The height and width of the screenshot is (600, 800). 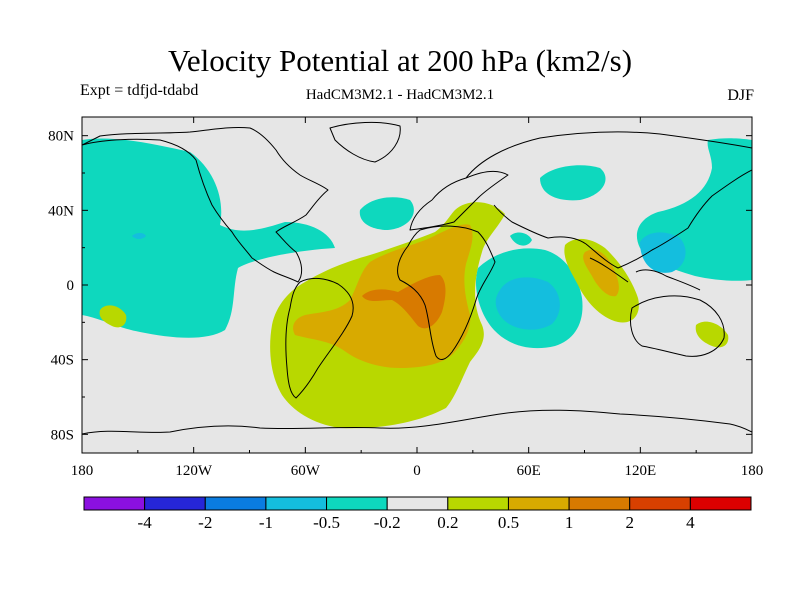 What do you see at coordinates (306, 471) in the screenshot?
I see `lon-tick-label: 60W` at bounding box center [306, 471].